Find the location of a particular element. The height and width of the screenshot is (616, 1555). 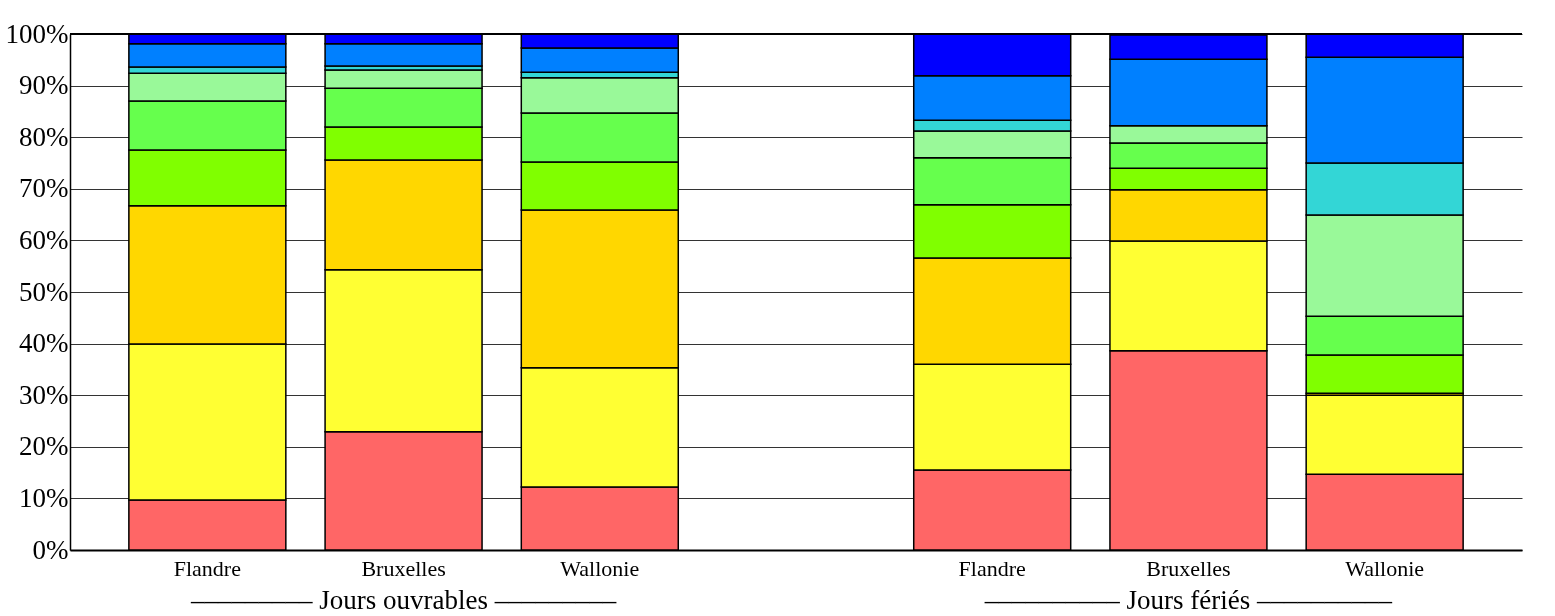

y-tick-label: 50% is located at coordinates (44, 291).